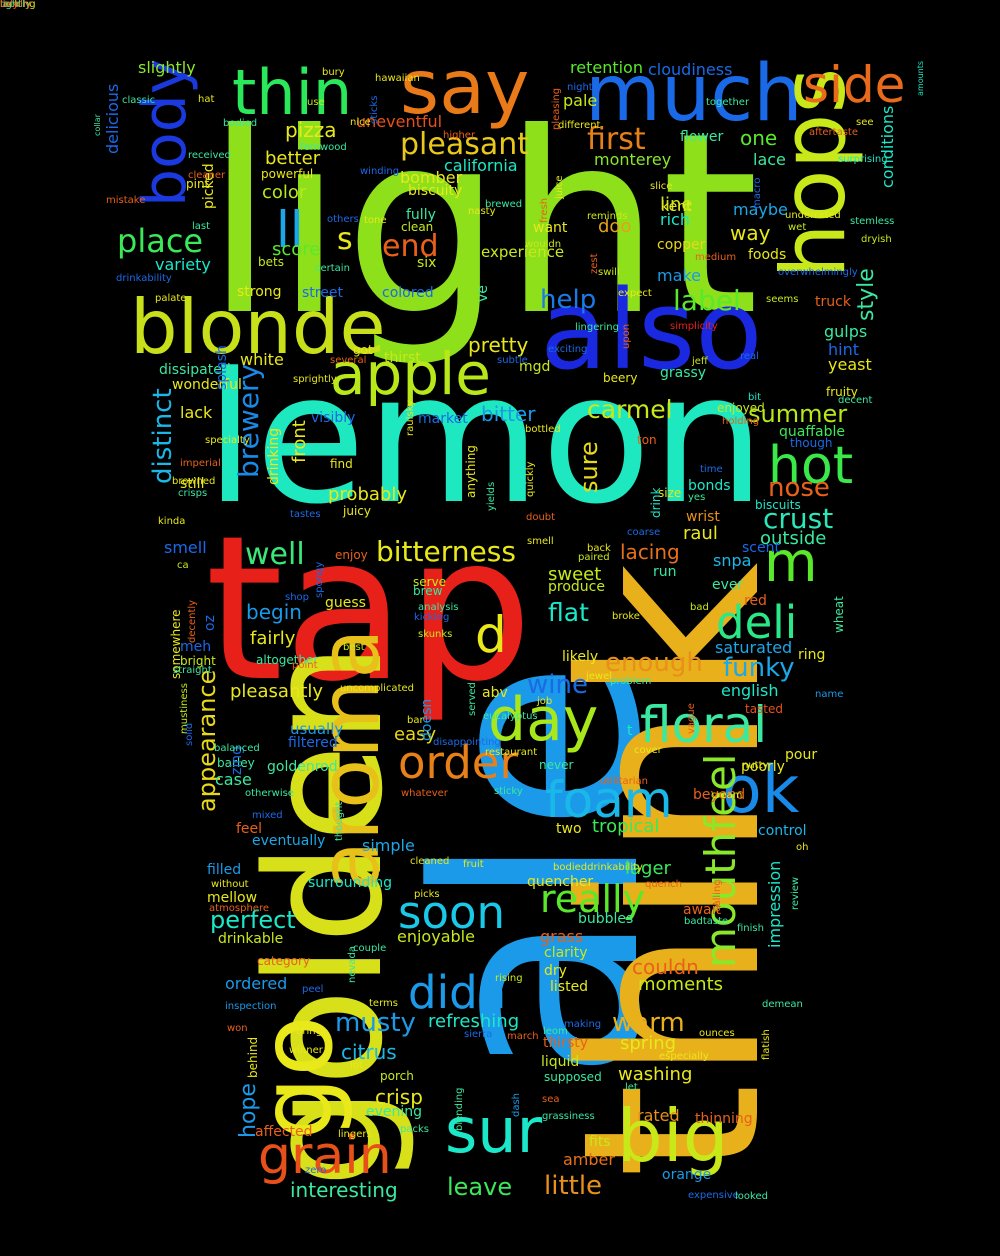  What do you see at coordinates (274, 456) in the screenshot?
I see `cloud-word: drinking` at bounding box center [274, 456].